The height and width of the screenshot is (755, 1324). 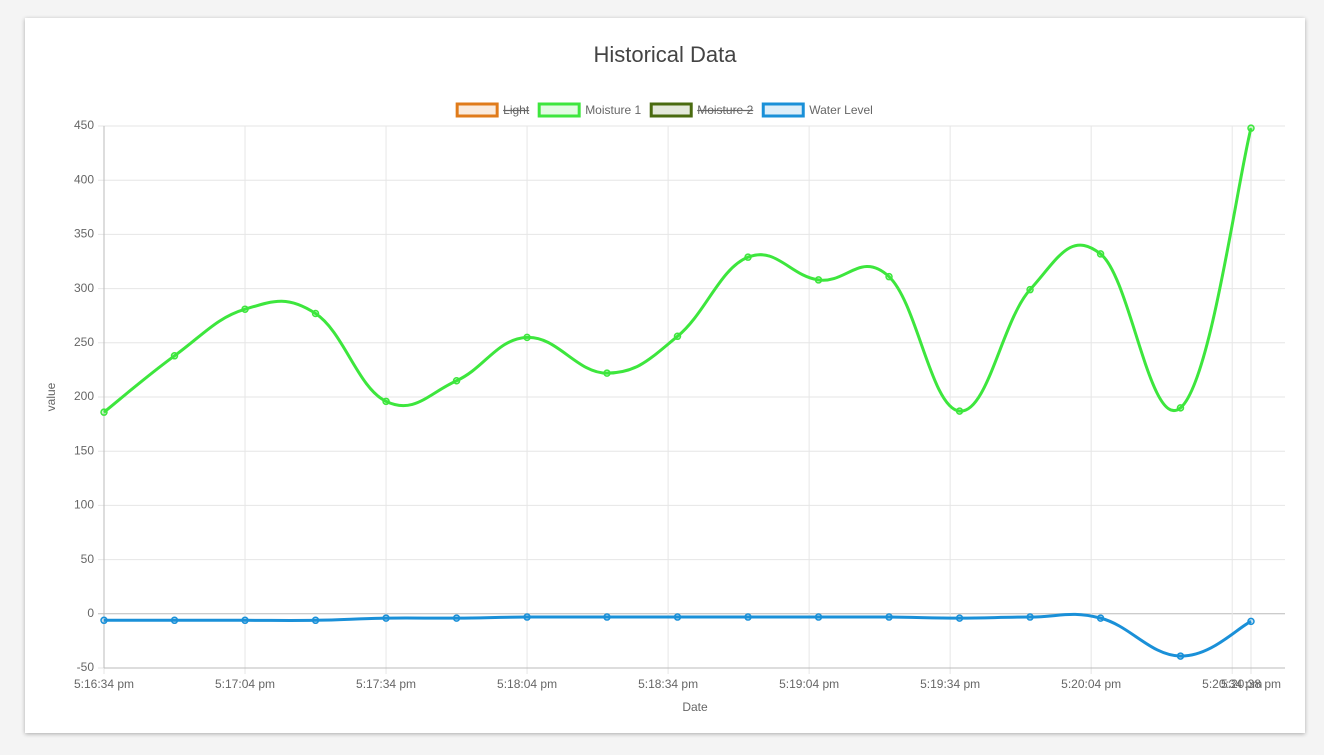 I want to click on y-tick-label: 350, so click(x=84, y=234).